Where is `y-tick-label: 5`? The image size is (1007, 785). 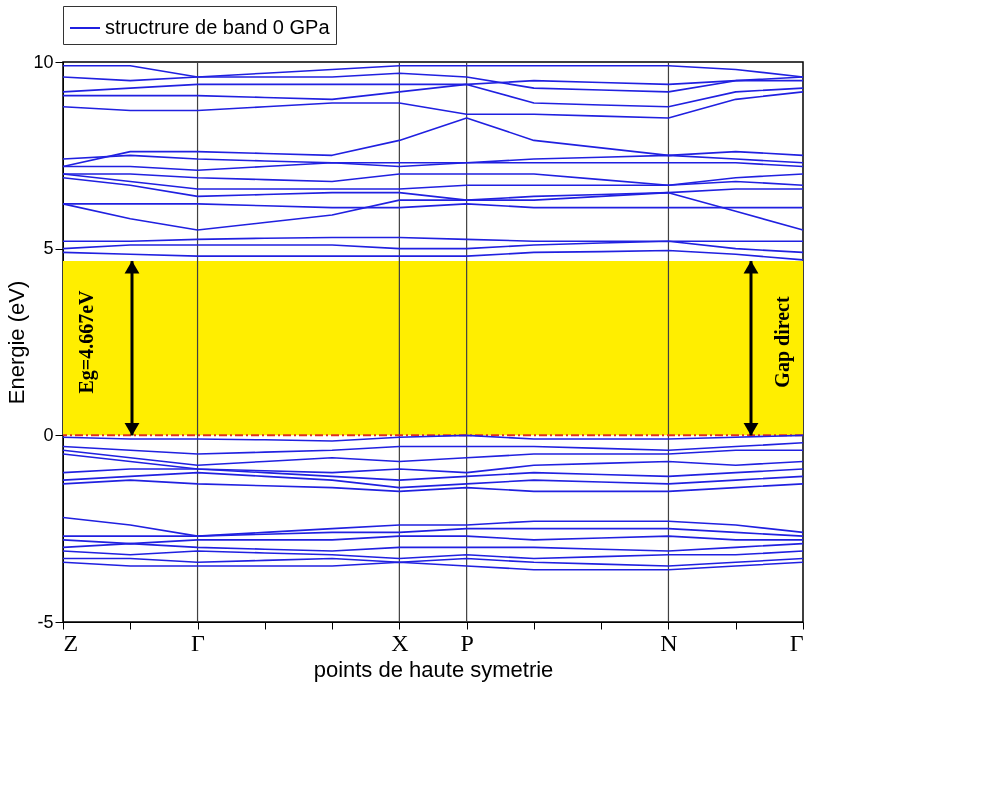
y-tick-label: 5 is located at coordinates (48, 248).